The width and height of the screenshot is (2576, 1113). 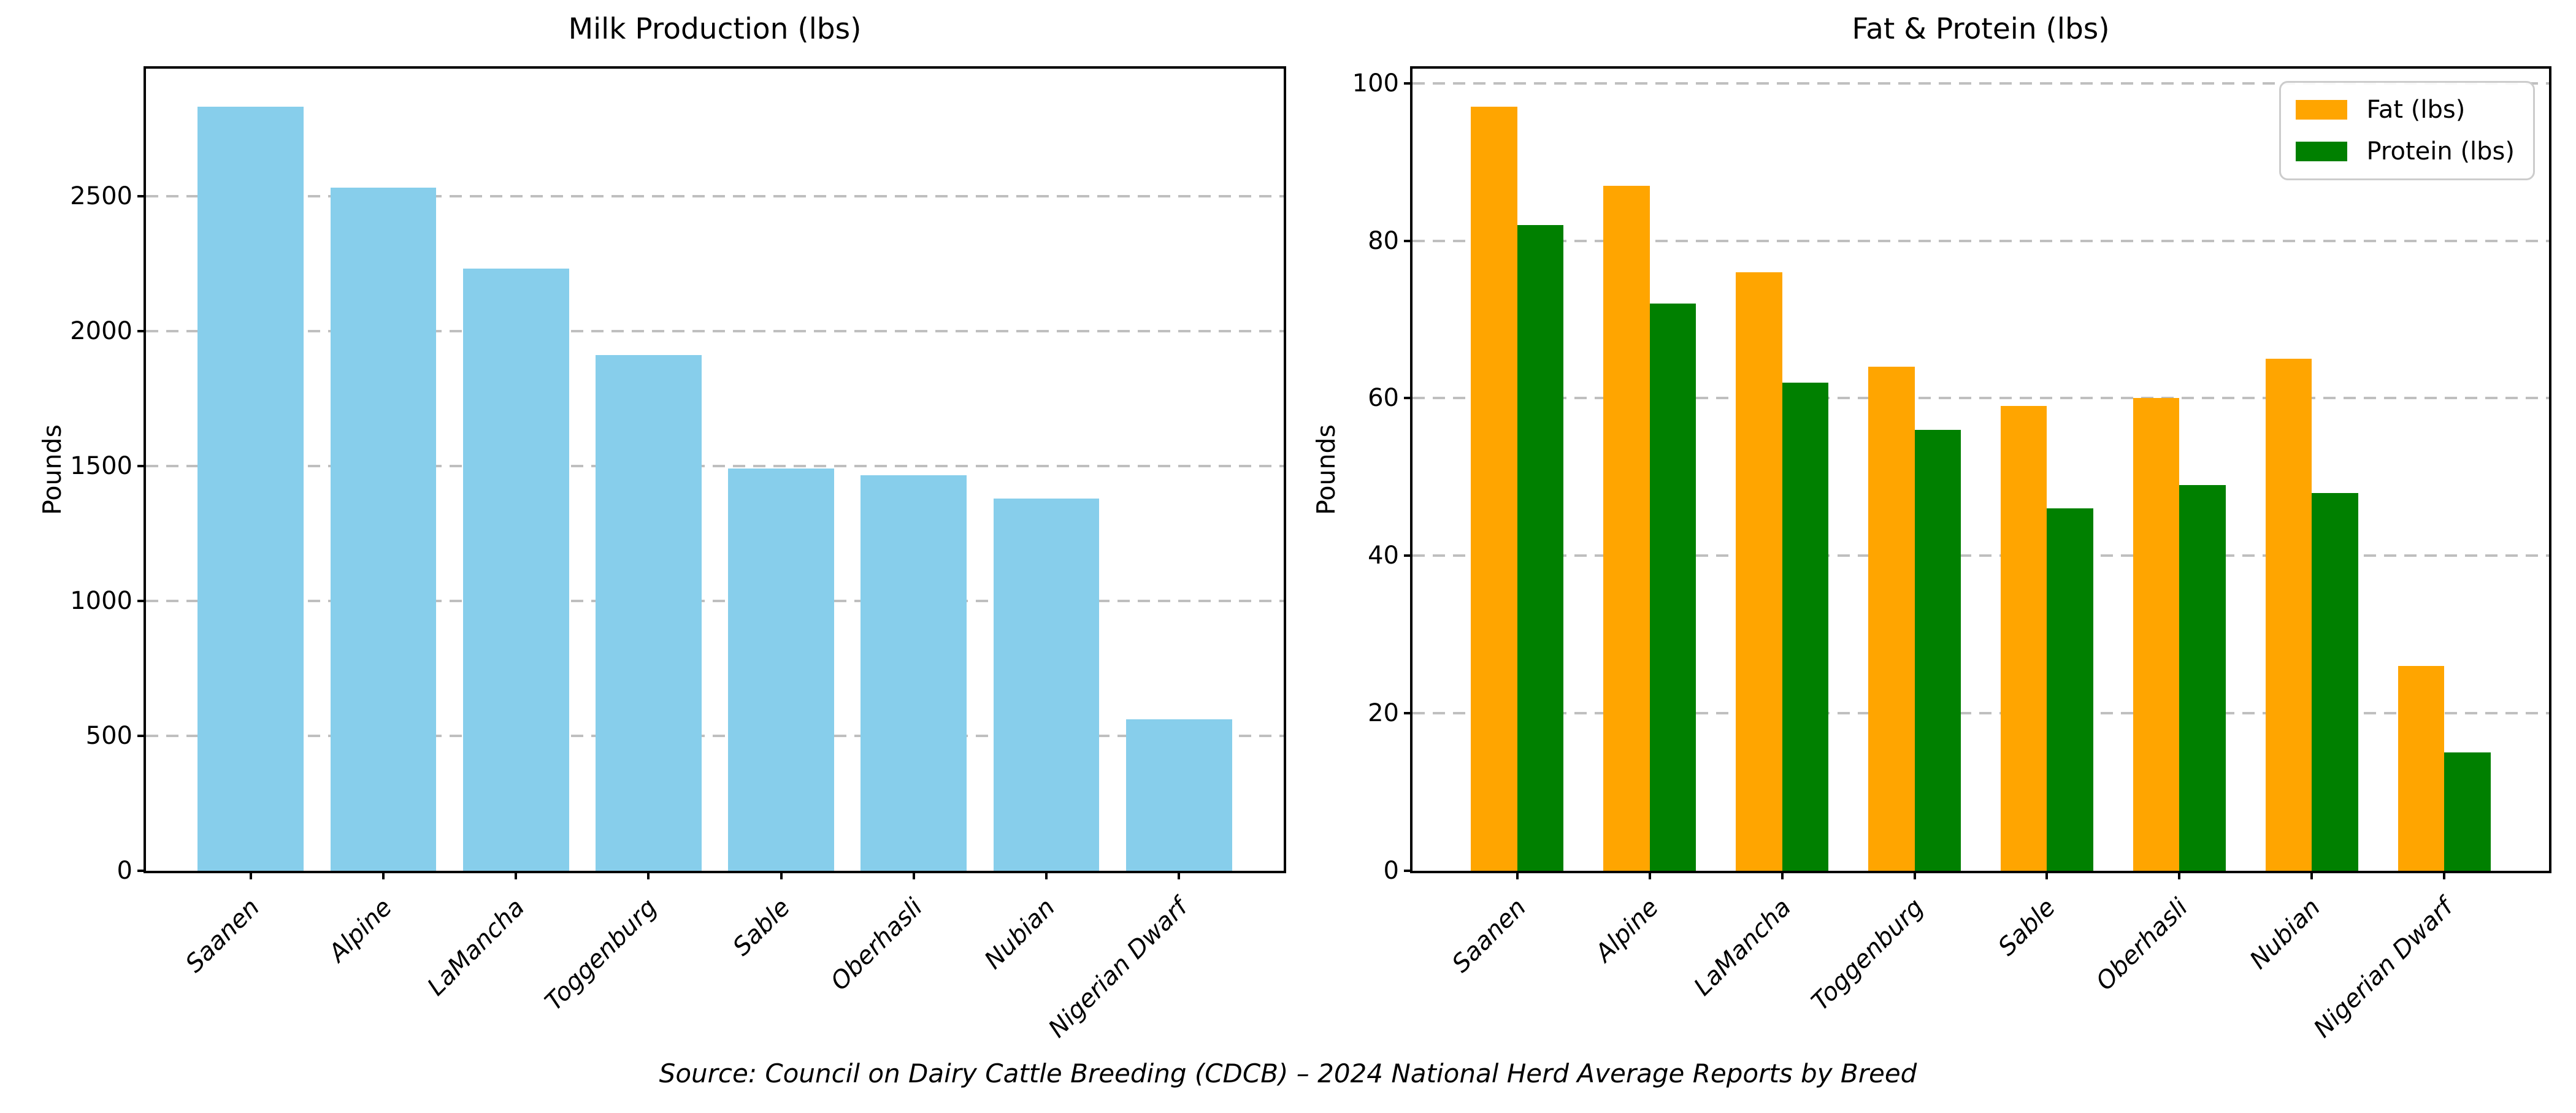 I want to click on y-tick-label-40: 40, so click(x=1383, y=555).